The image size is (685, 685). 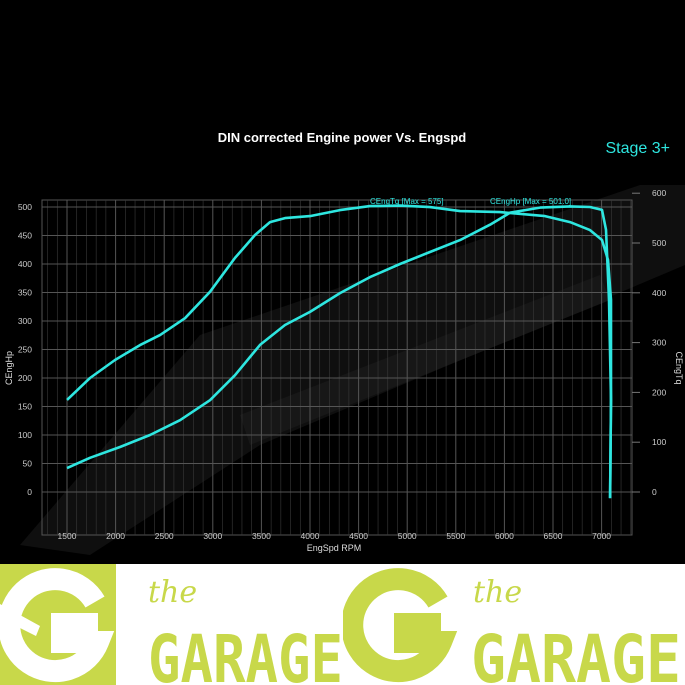 I want to click on x-axis-label: EngSpd RPM, so click(x=334, y=548).